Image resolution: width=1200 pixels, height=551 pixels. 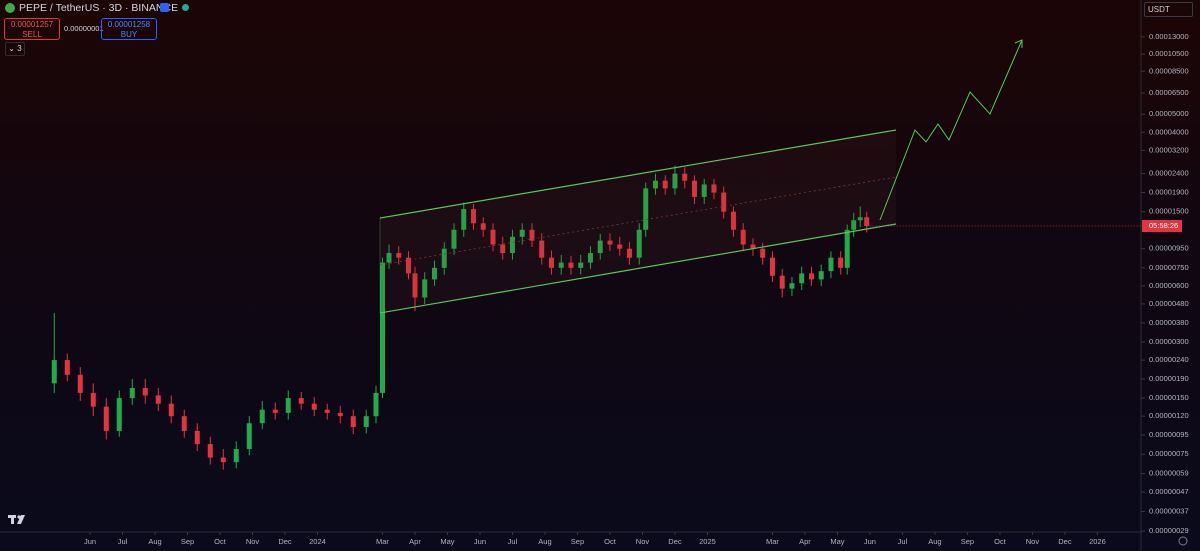 I want to click on y-tick-label: 0.00002400, so click(x=1169, y=173).